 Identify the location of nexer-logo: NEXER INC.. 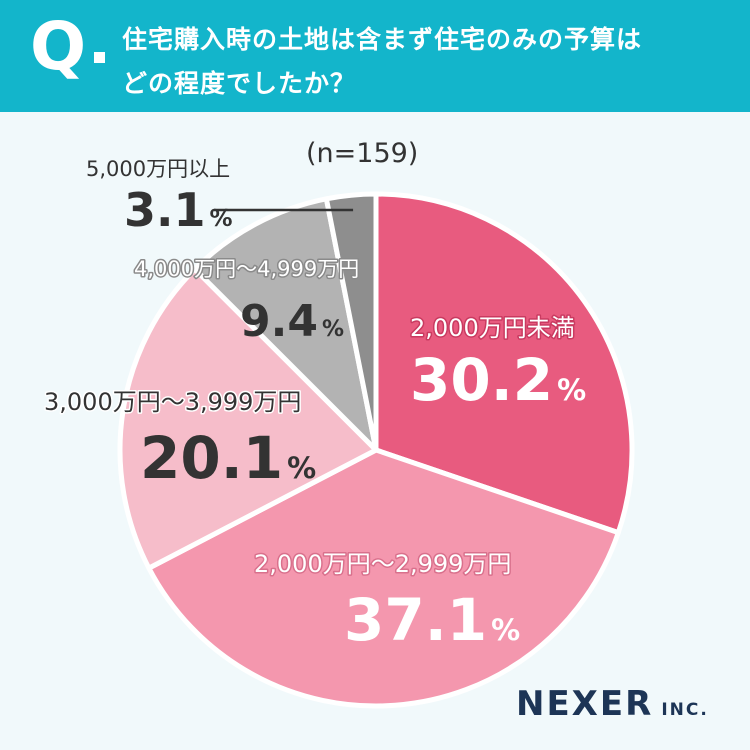
(612, 704).